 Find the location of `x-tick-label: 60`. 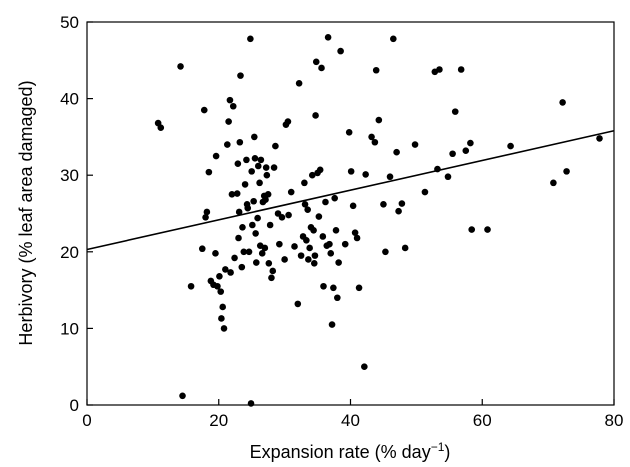

x-tick-label: 60 is located at coordinates (482, 420).